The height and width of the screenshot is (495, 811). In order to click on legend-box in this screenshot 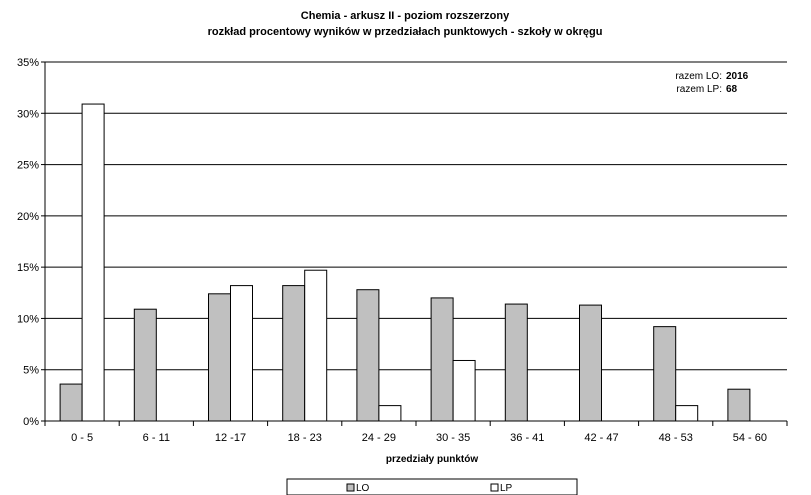, I will do `click(432, 486)`.